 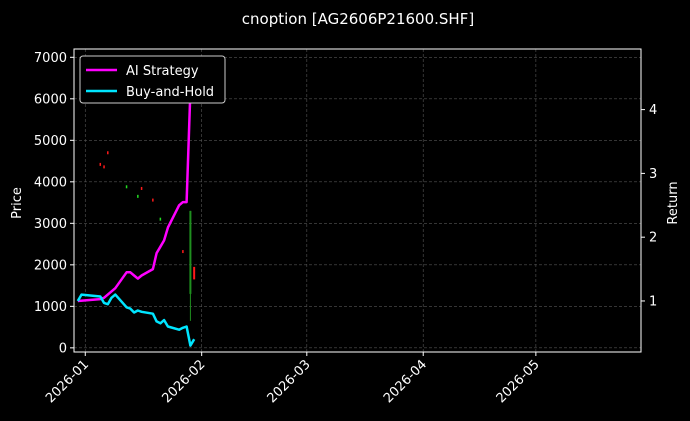 What do you see at coordinates (152, 79) in the screenshot?
I see `legend: AI Strategy Buy-and-Hold` at bounding box center [152, 79].